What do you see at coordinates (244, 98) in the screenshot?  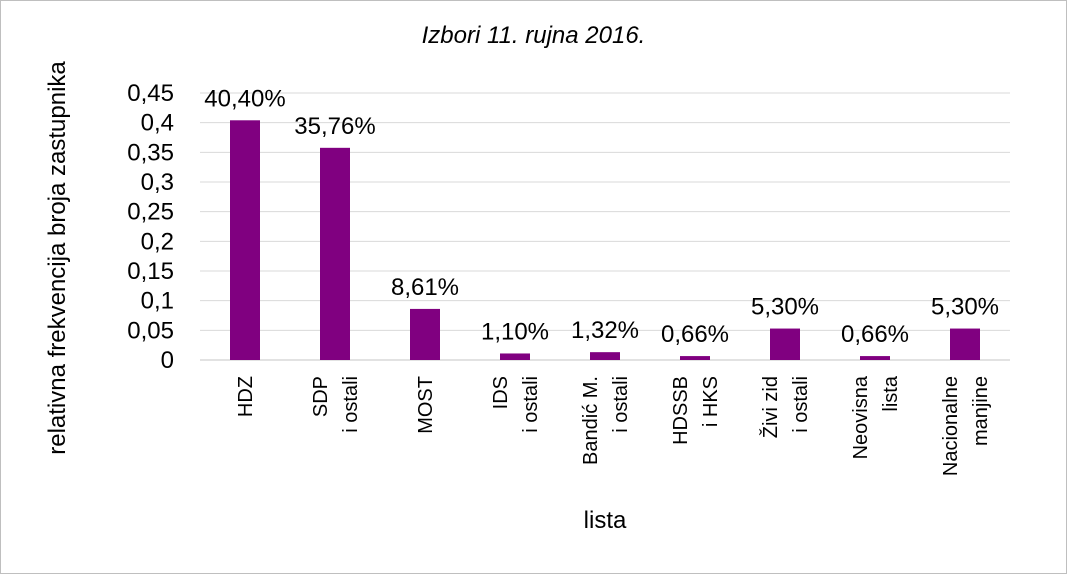 I see `data-label: 40,40%` at bounding box center [244, 98].